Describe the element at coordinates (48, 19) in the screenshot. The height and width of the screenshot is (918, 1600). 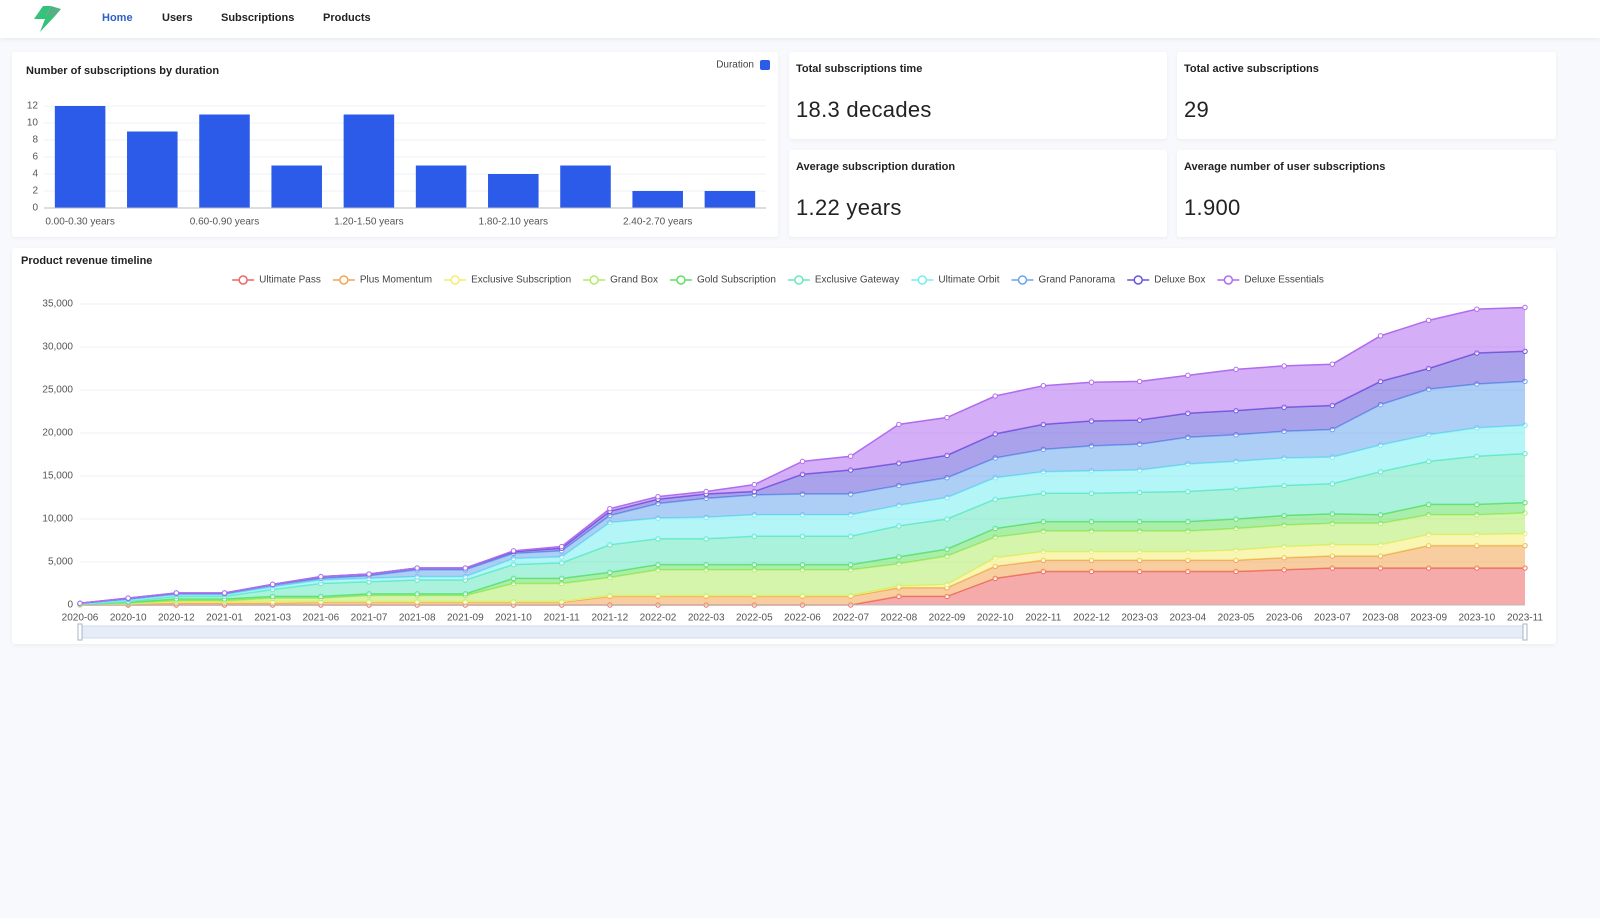
I see `logo` at that location.